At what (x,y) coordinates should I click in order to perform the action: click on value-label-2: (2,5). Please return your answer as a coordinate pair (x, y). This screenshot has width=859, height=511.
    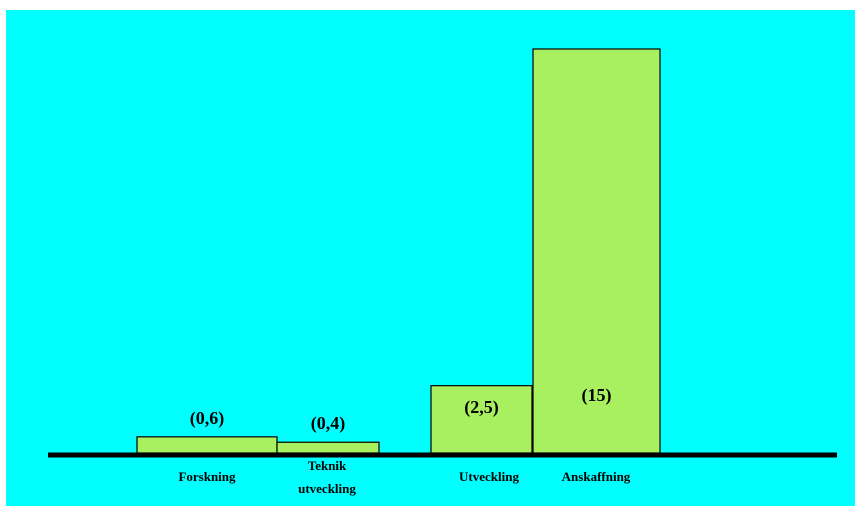
    Looking at the image, I should click on (481, 407).